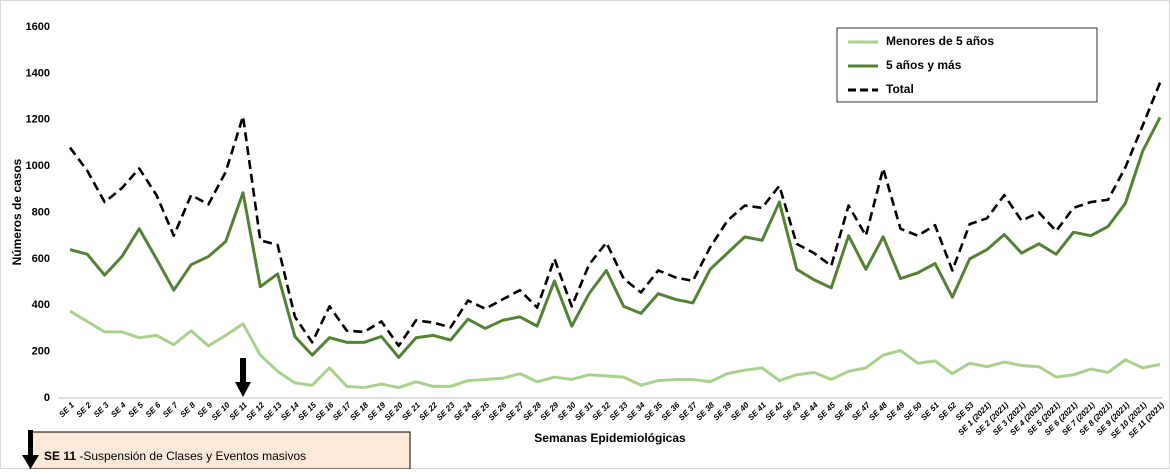  Describe the element at coordinates (41, 352) in the screenshot. I see `y-tick-label: 200` at that location.